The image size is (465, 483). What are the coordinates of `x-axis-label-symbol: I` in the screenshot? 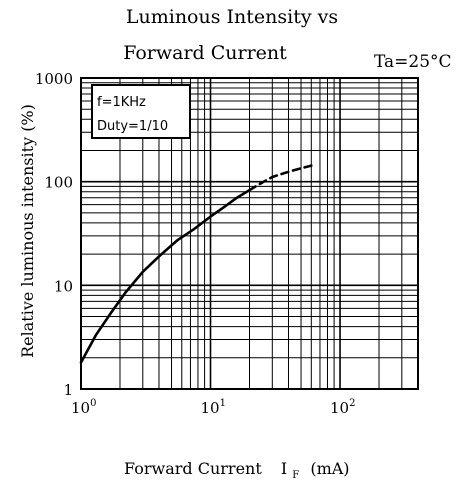 It's located at (284, 468).